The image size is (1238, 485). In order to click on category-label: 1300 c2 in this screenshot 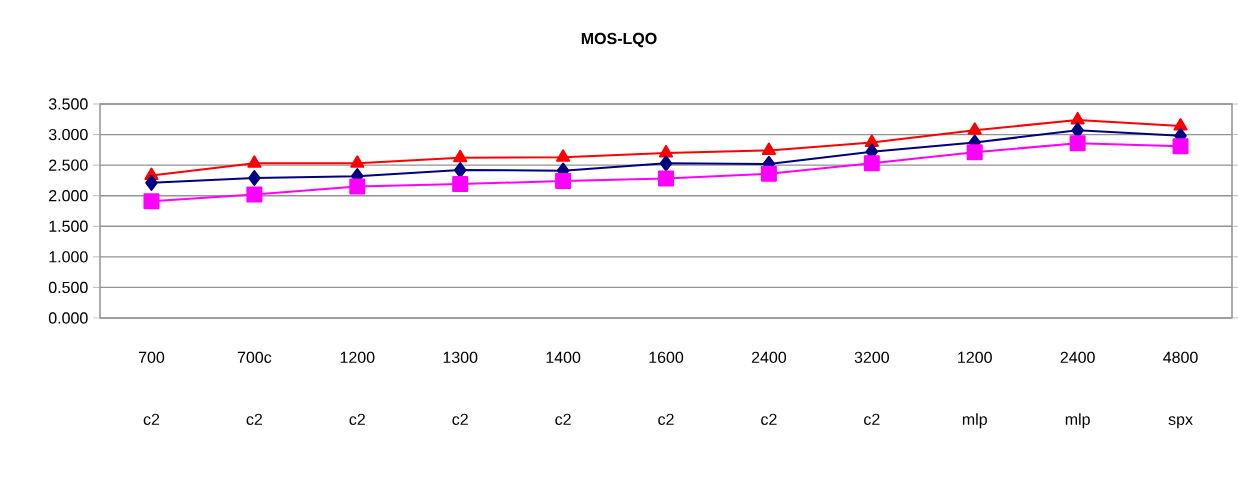, I will do `click(460, 388)`.